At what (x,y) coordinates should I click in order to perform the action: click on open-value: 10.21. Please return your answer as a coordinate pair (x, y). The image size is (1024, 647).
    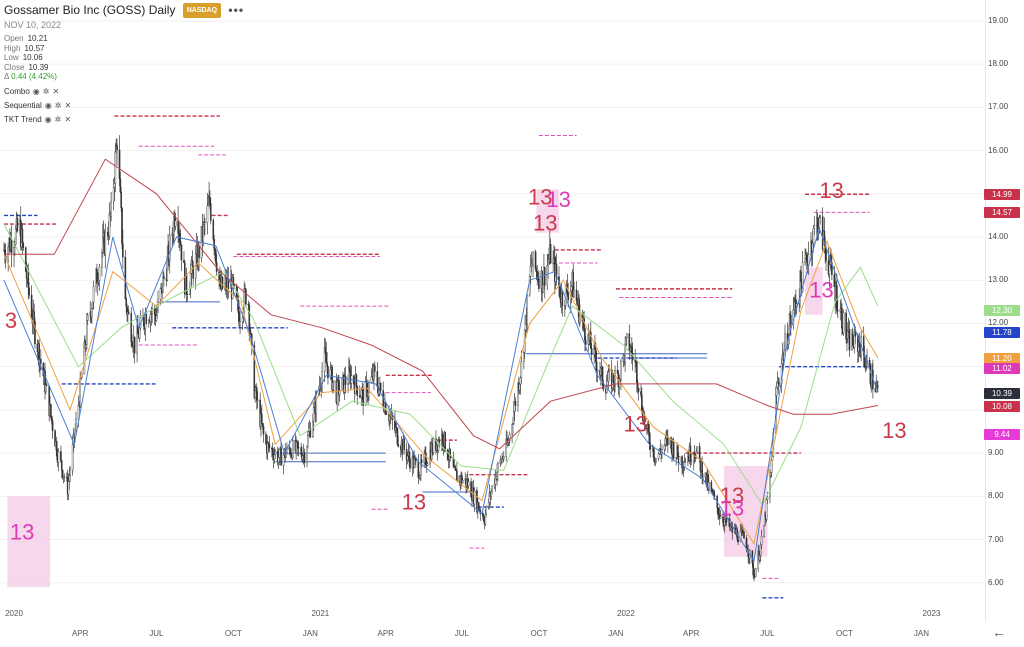
    Looking at the image, I should click on (37, 38).